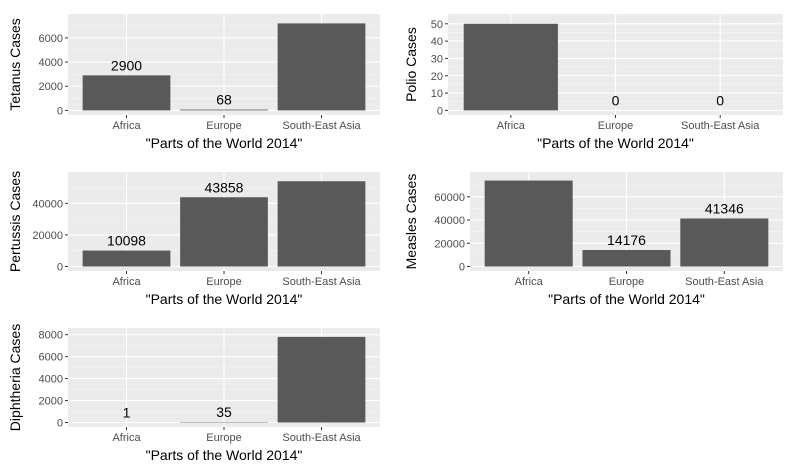  I want to click on data-label: 35, so click(224, 412).